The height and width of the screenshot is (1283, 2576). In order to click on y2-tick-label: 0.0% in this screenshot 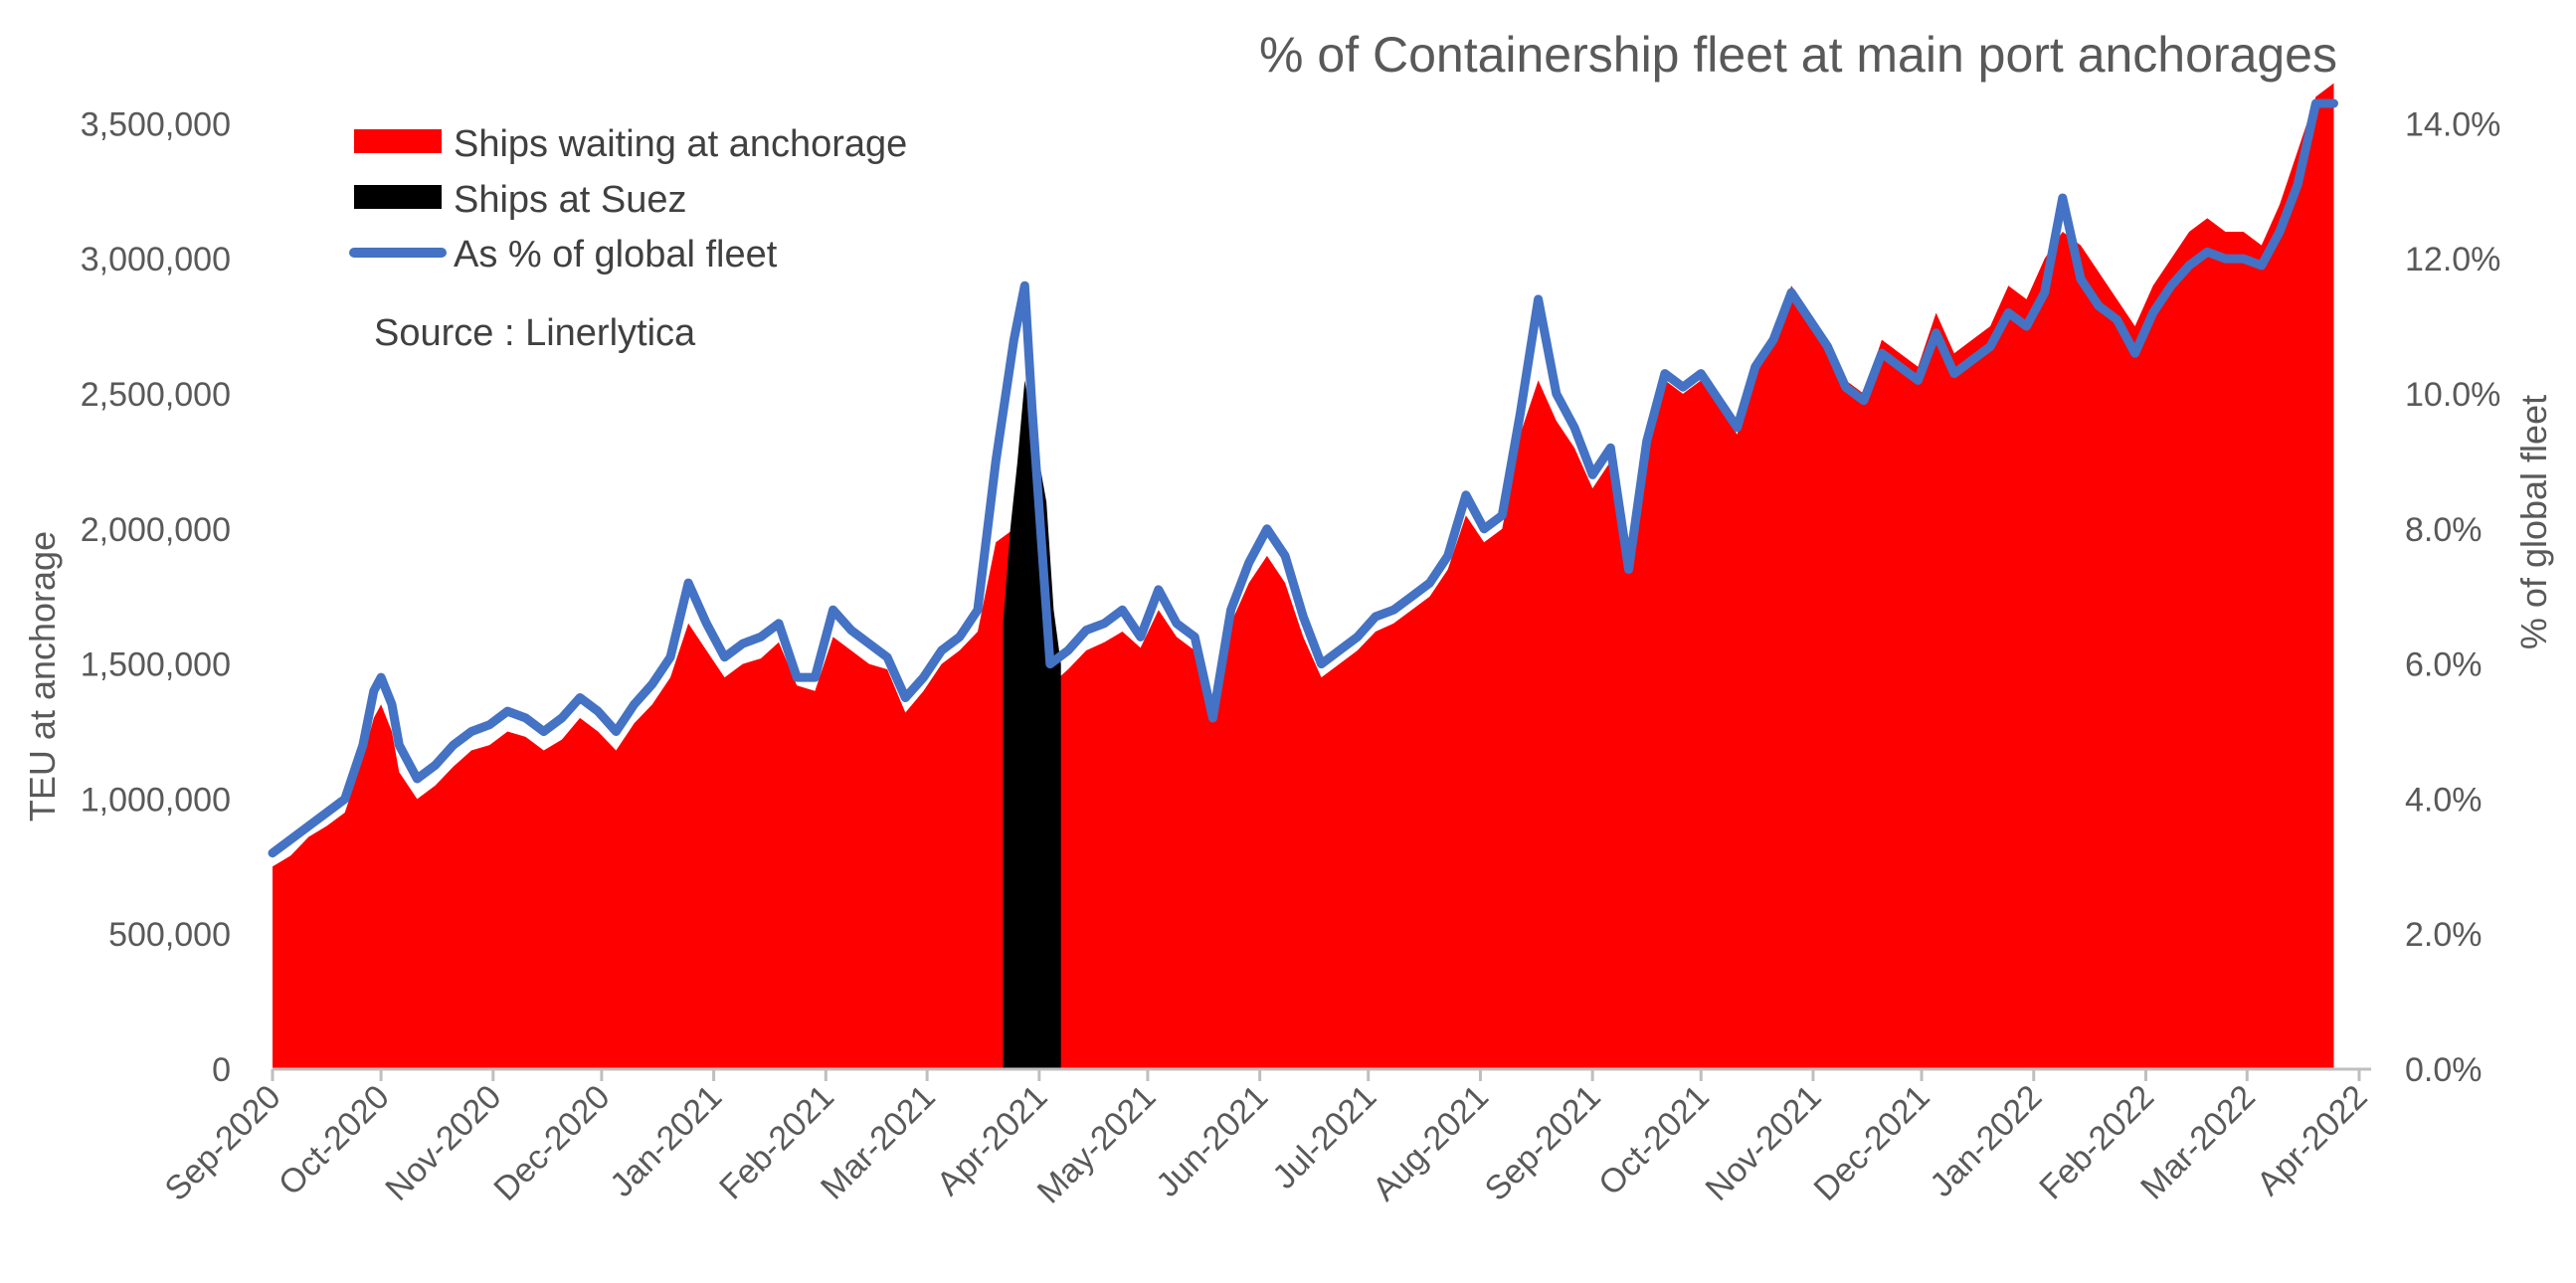, I will do `click(2444, 1070)`.